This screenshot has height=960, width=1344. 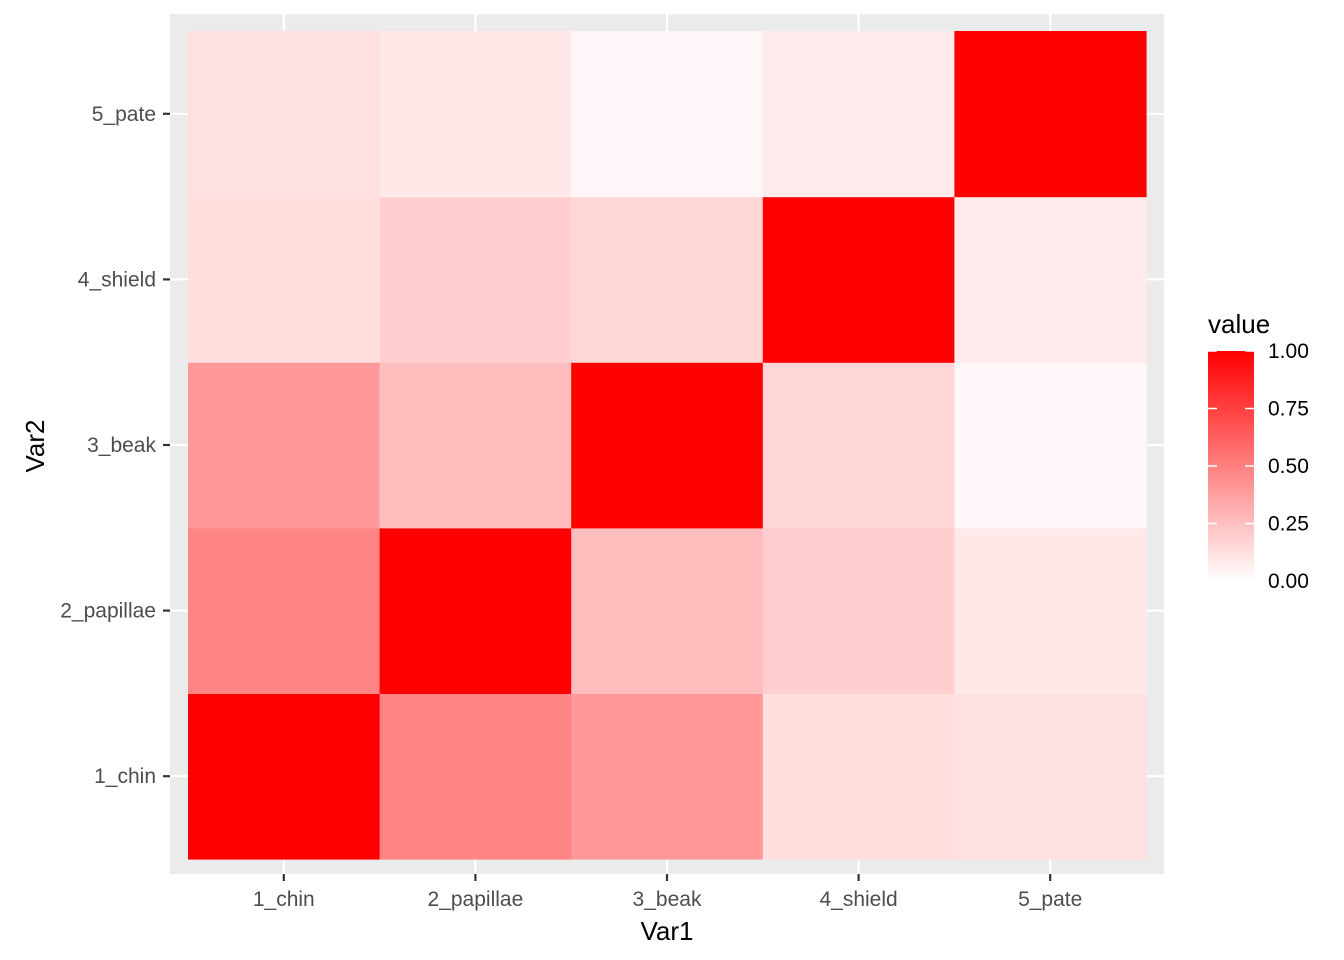 I want to click on heatmap-cell-3_beak-2_papillae, so click(x=667, y=610).